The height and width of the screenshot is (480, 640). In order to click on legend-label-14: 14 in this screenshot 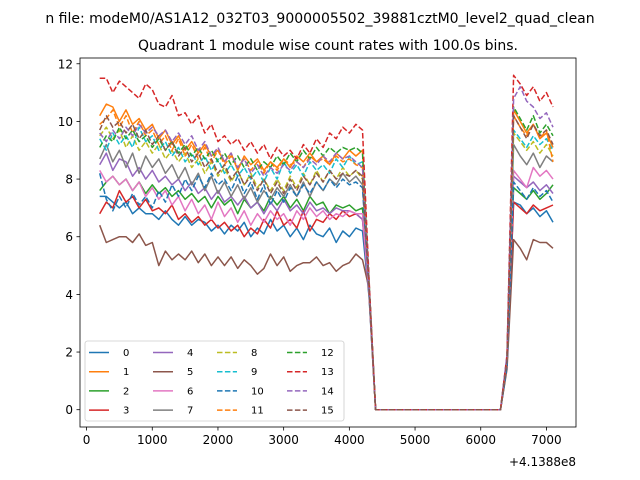, I will do `click(327, 391)`.